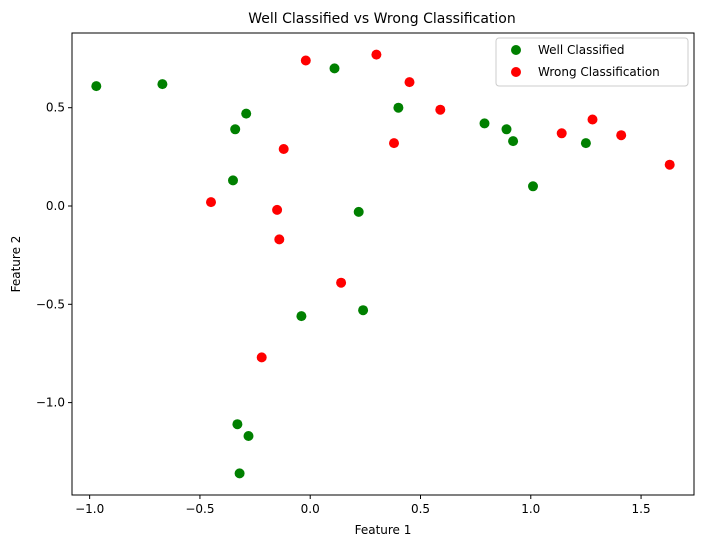 This screenshot has width=702, height=547. I want to click on legend: Well Classified Wrong Classification, so click(592, 62).